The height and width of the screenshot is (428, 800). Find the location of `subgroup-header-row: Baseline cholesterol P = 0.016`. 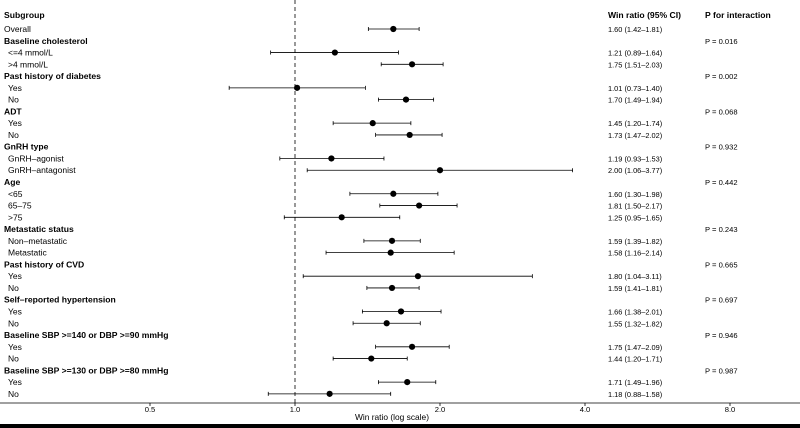

subgroup-header-row: Baseline cholesterol P = 0.016 is located at coordinates (371, 41).